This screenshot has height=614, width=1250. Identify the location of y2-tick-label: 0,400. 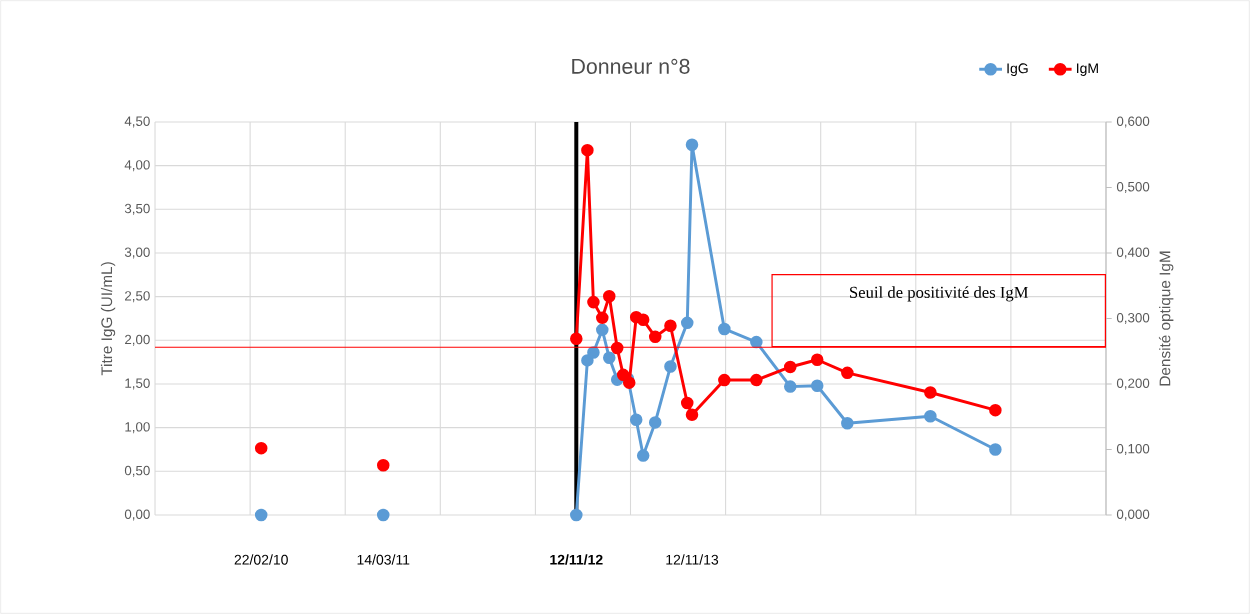
(1133, 253).